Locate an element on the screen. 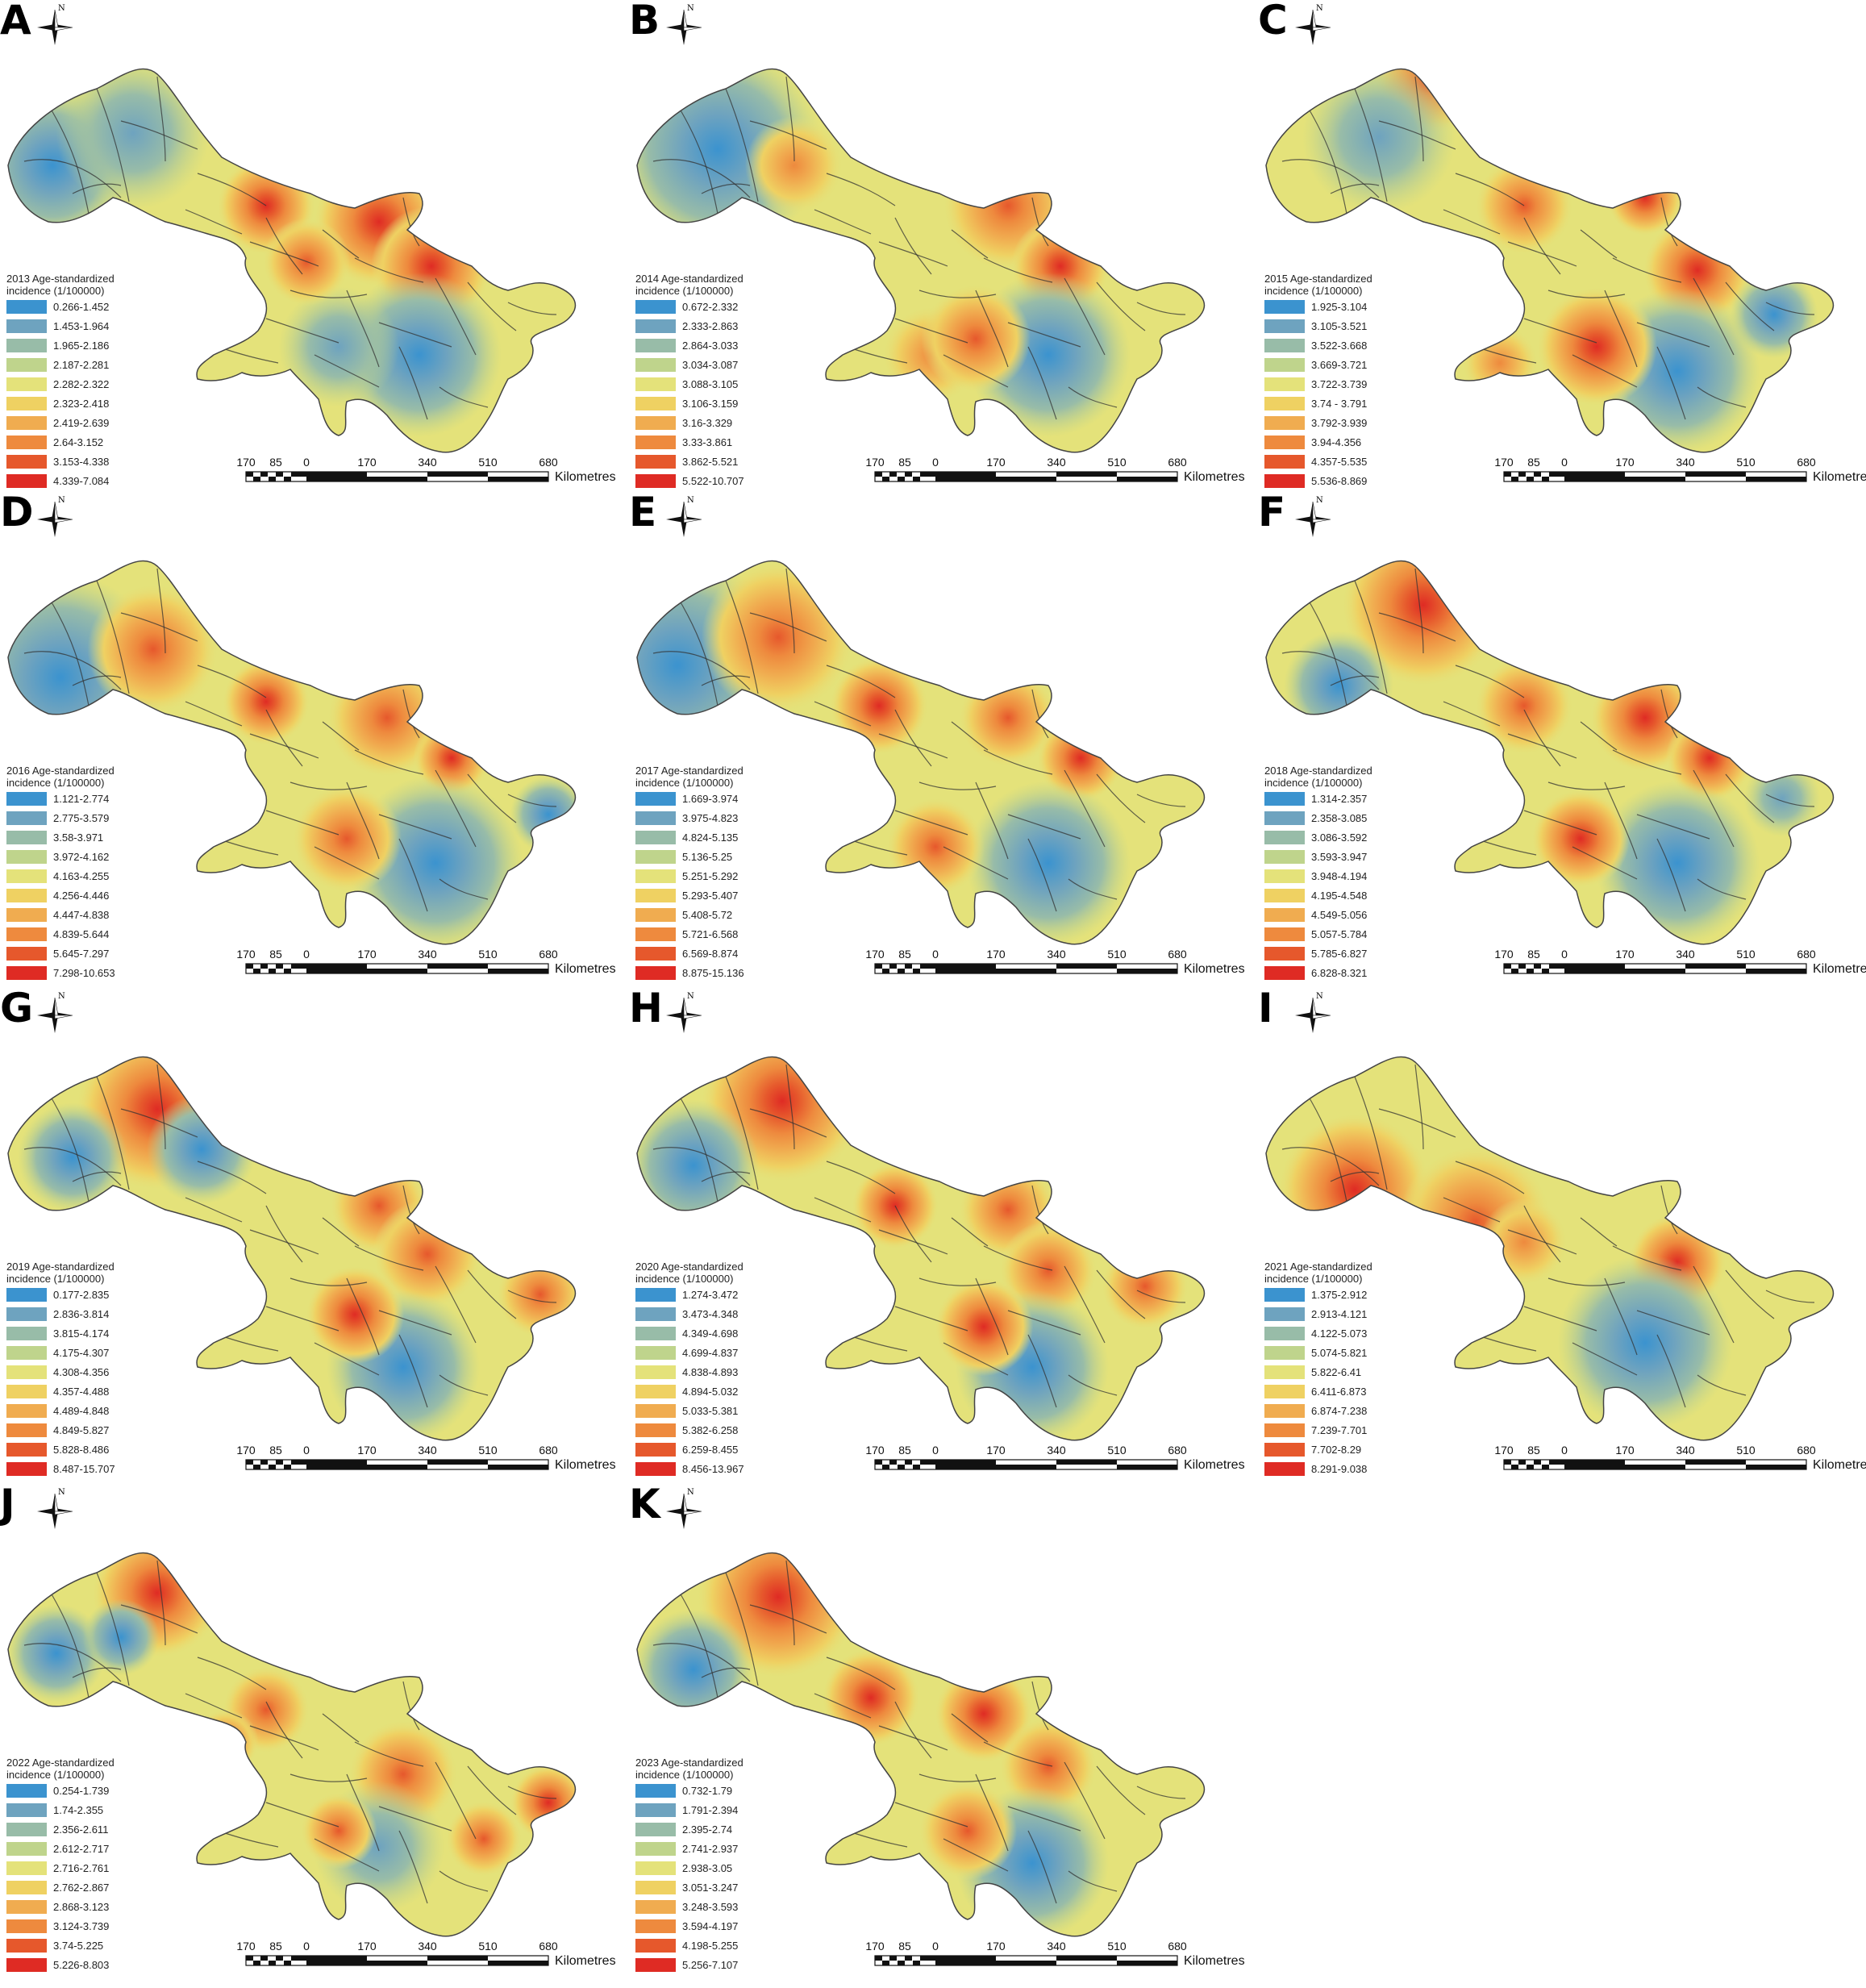 Image resolution: width=1866 pixels, height=1988 pixels. legend-range-label: 3.792-3.939 is located at coordinates (1339, 423).